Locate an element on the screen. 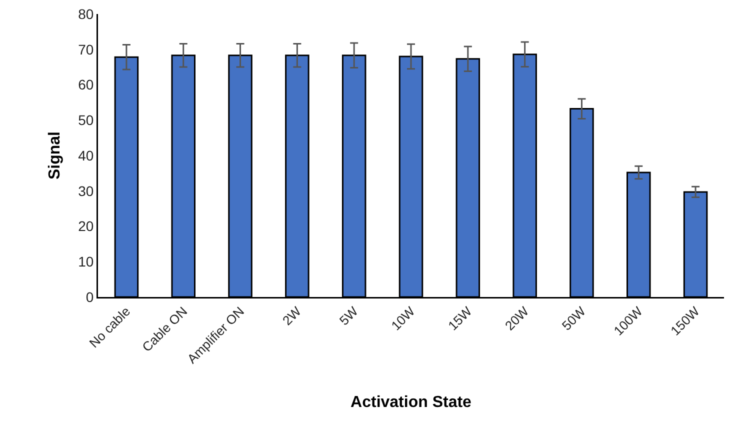 This screenshot has width=732, height=424. y-tick-label: 50 is located at coordinates (86, 120).